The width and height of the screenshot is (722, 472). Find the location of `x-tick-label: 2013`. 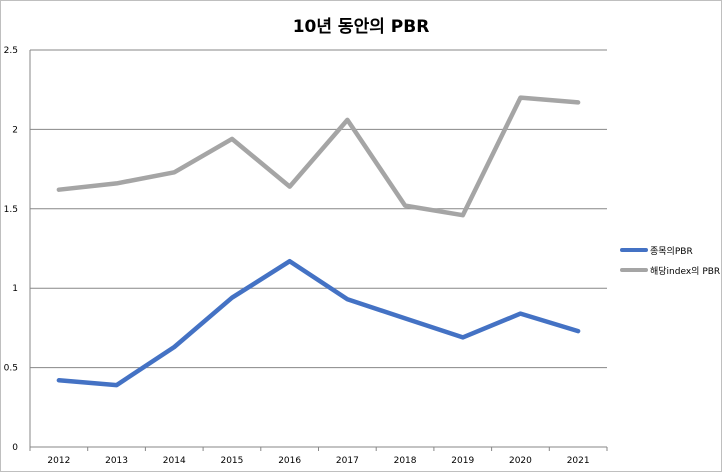

x-tick-label: 2013 is located at coordinates (116, 461).